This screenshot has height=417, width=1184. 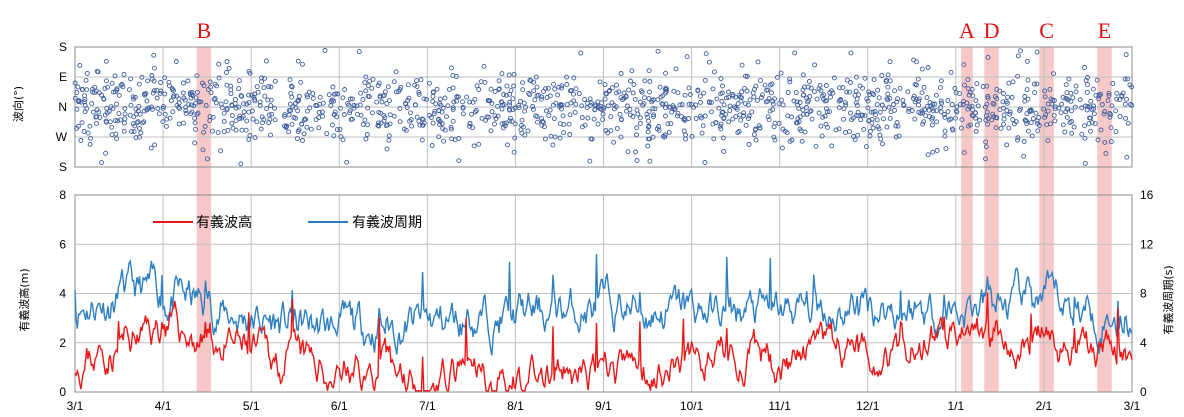 I want to click on month-tick-label: 3/1, so click(x=75, y=406).